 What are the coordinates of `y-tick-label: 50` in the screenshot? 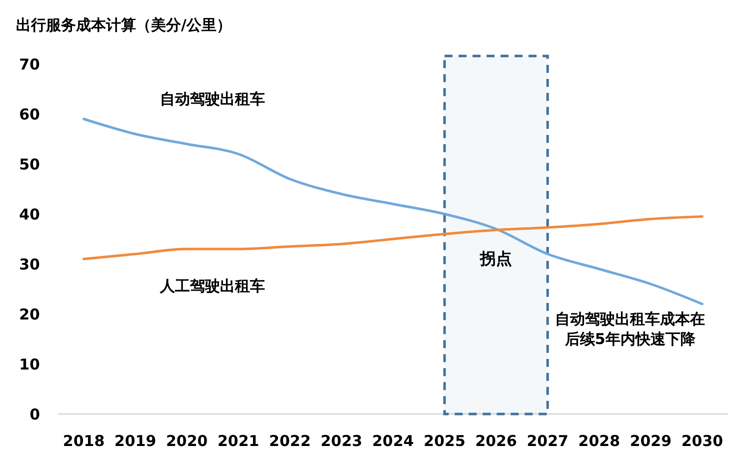 It's located at (29, 164).